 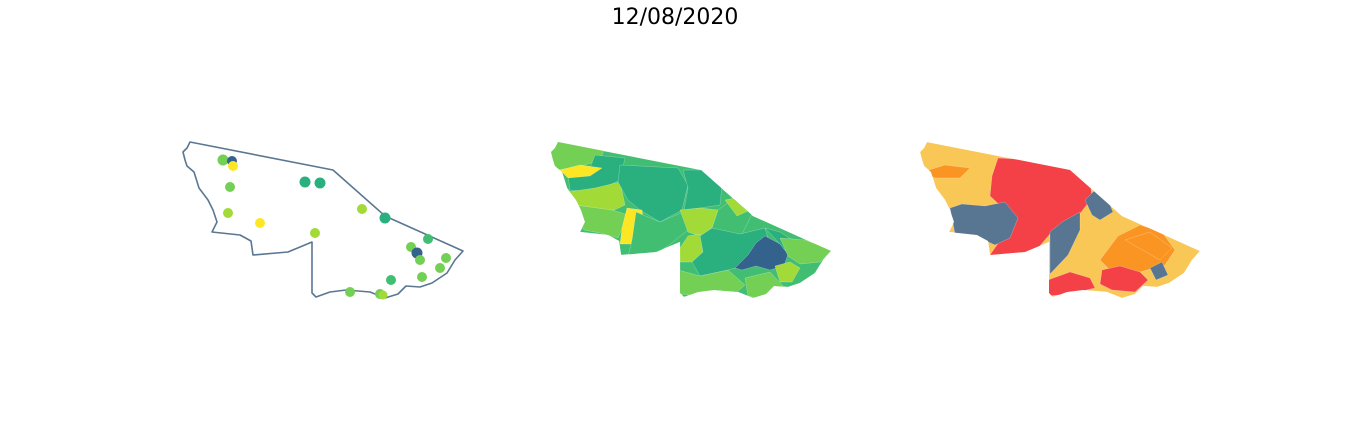 I want to click on points-map-panel, so click(x=323, y=220).